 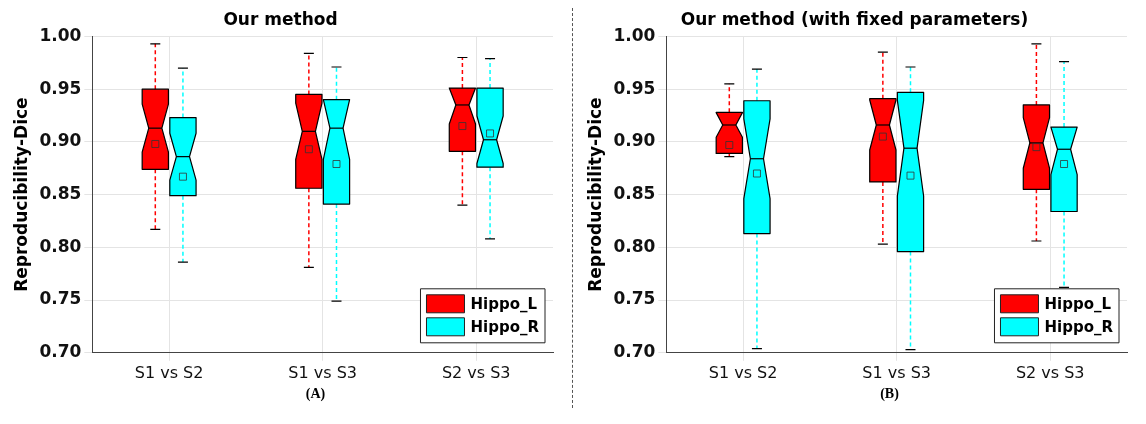 What do you see at coordinates (854, 18) in the screenshot?
I see `chart-title: Our method (with fixed parameters)` at bounding box center [854, 18].